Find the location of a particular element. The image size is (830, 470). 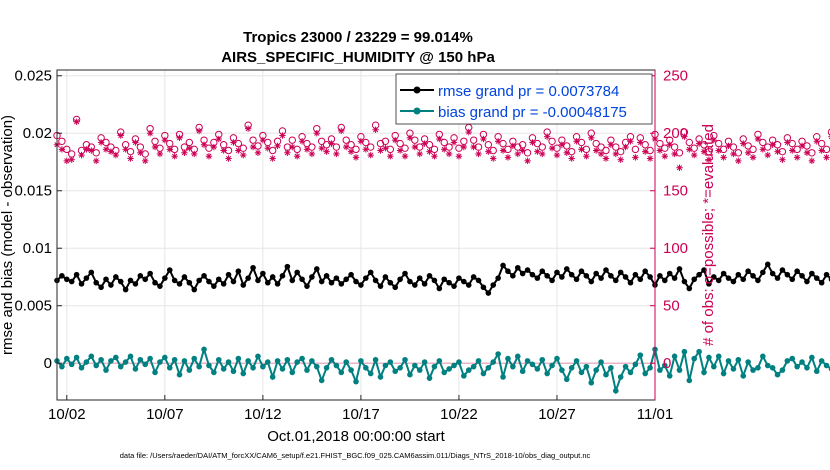

right-tick-label: 250 is located at coordinates (675, 76).